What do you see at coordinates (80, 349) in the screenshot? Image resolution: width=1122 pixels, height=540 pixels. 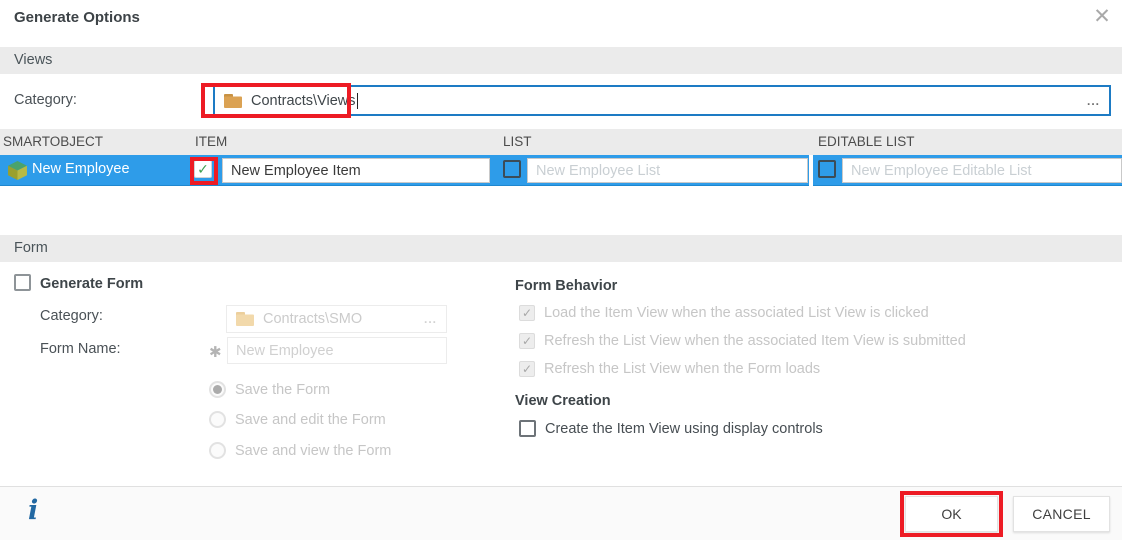 I see `form-name-label: Form Name:` at bounding box center [80, 349].